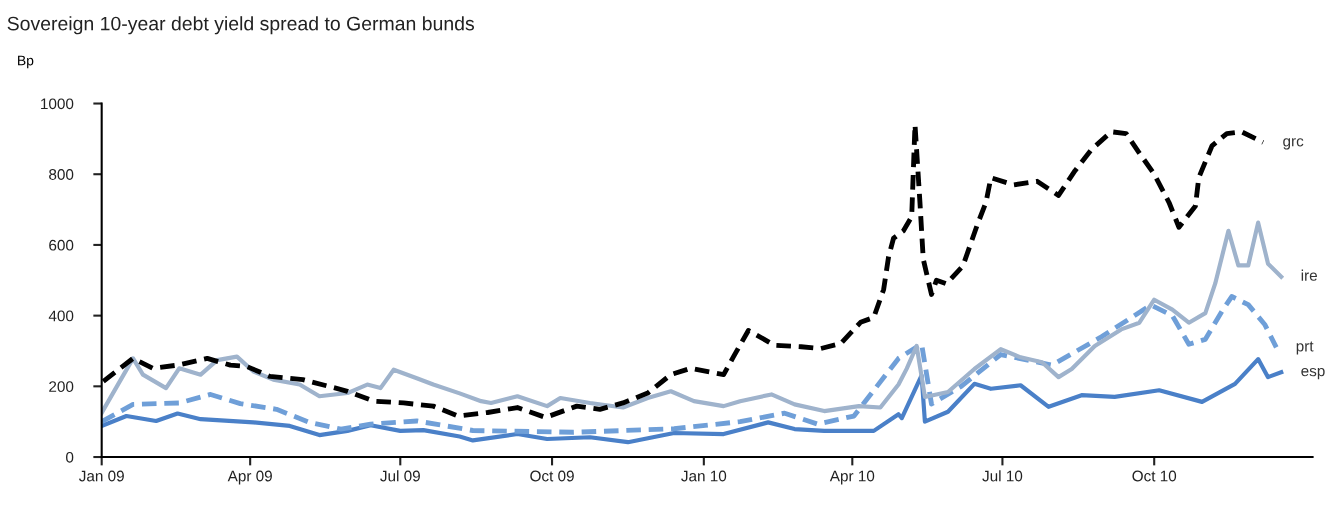  What do you see at coordinates (61, 245) in the screenshot?
I see `y-tick-label: 600` at bounding box center [61, 245].